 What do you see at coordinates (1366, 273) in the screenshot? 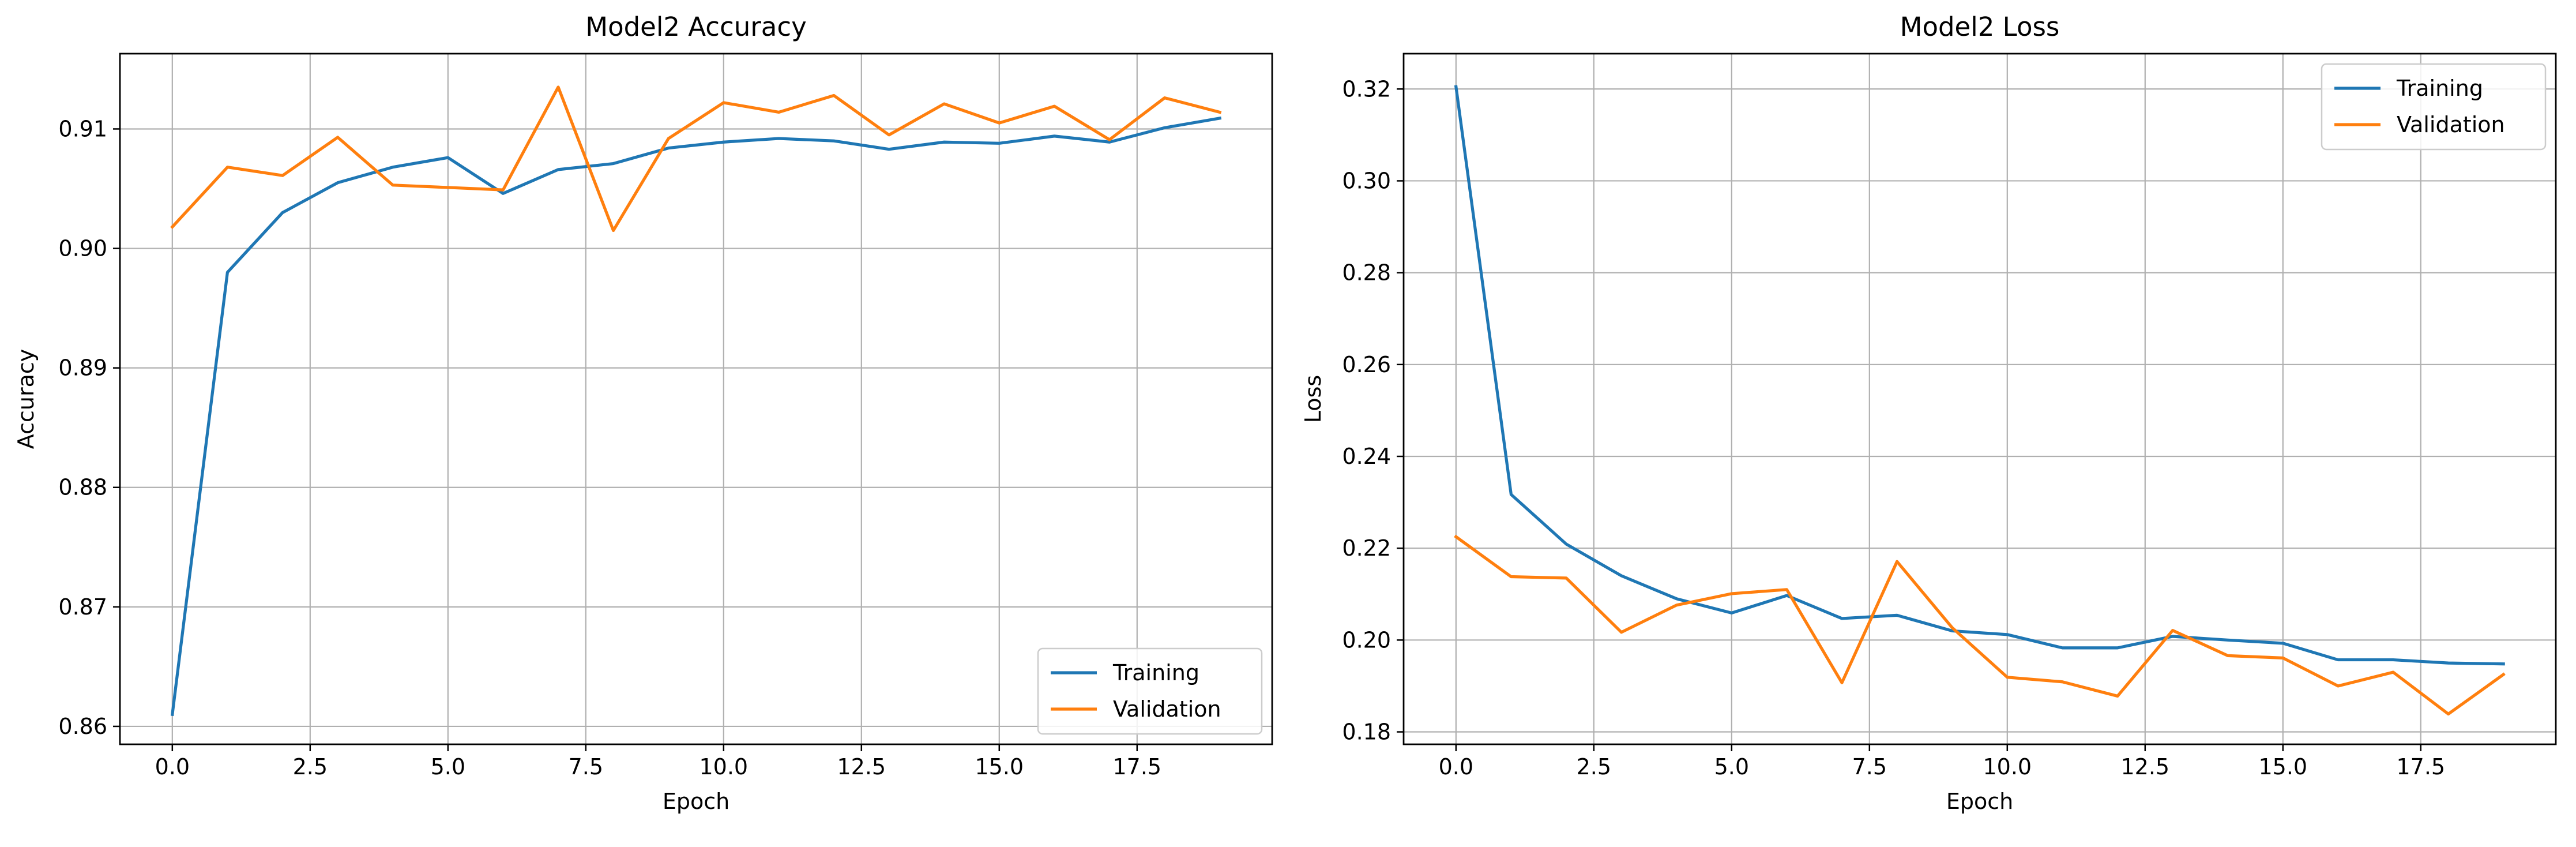
I see `y-tick-label: 0.28` at bounding box center [1366, 273].